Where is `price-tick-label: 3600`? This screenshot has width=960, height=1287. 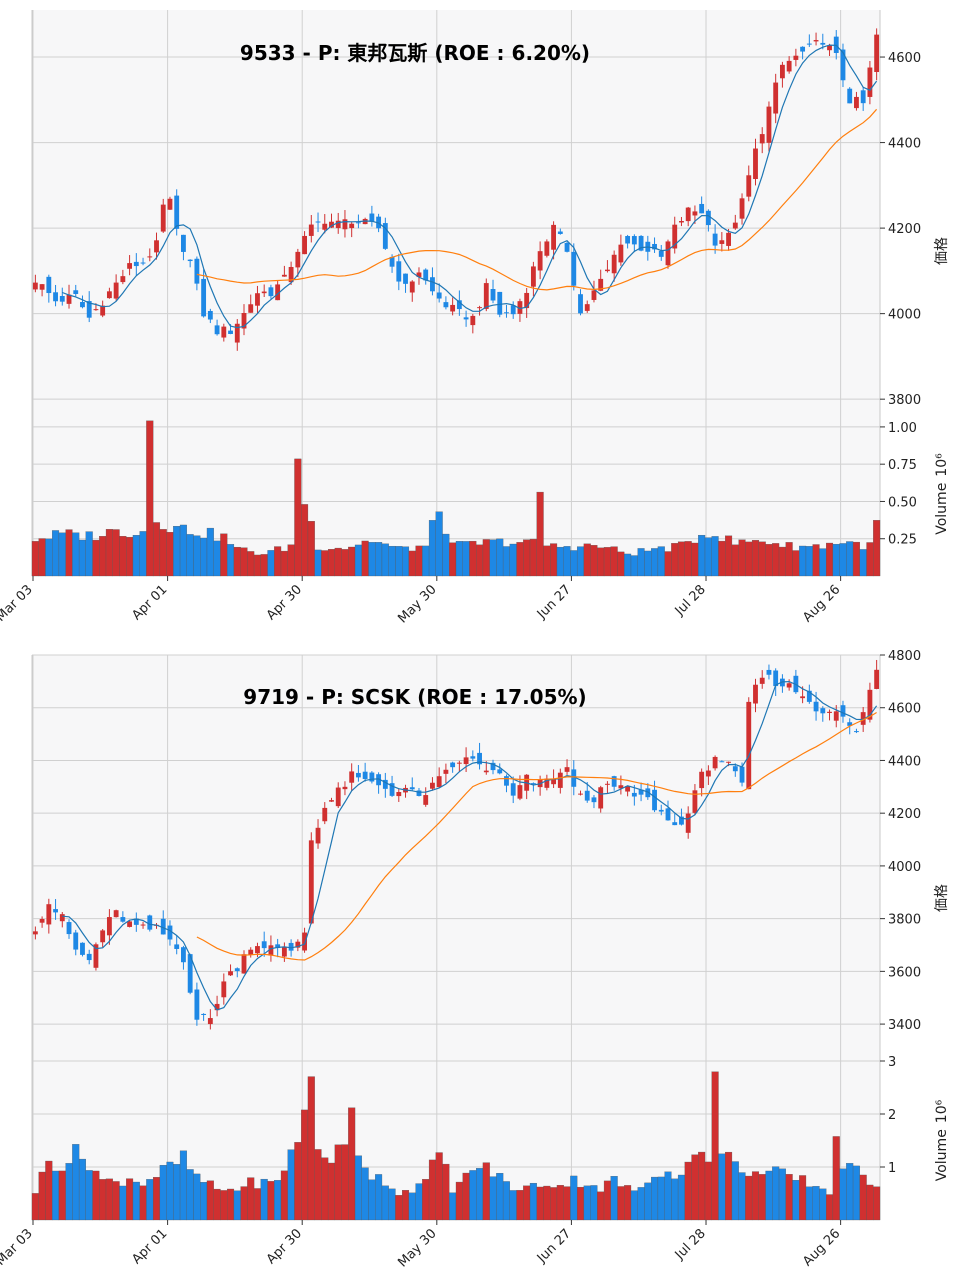 price-tick-label: 3600 is located at coordinates (904, 972).